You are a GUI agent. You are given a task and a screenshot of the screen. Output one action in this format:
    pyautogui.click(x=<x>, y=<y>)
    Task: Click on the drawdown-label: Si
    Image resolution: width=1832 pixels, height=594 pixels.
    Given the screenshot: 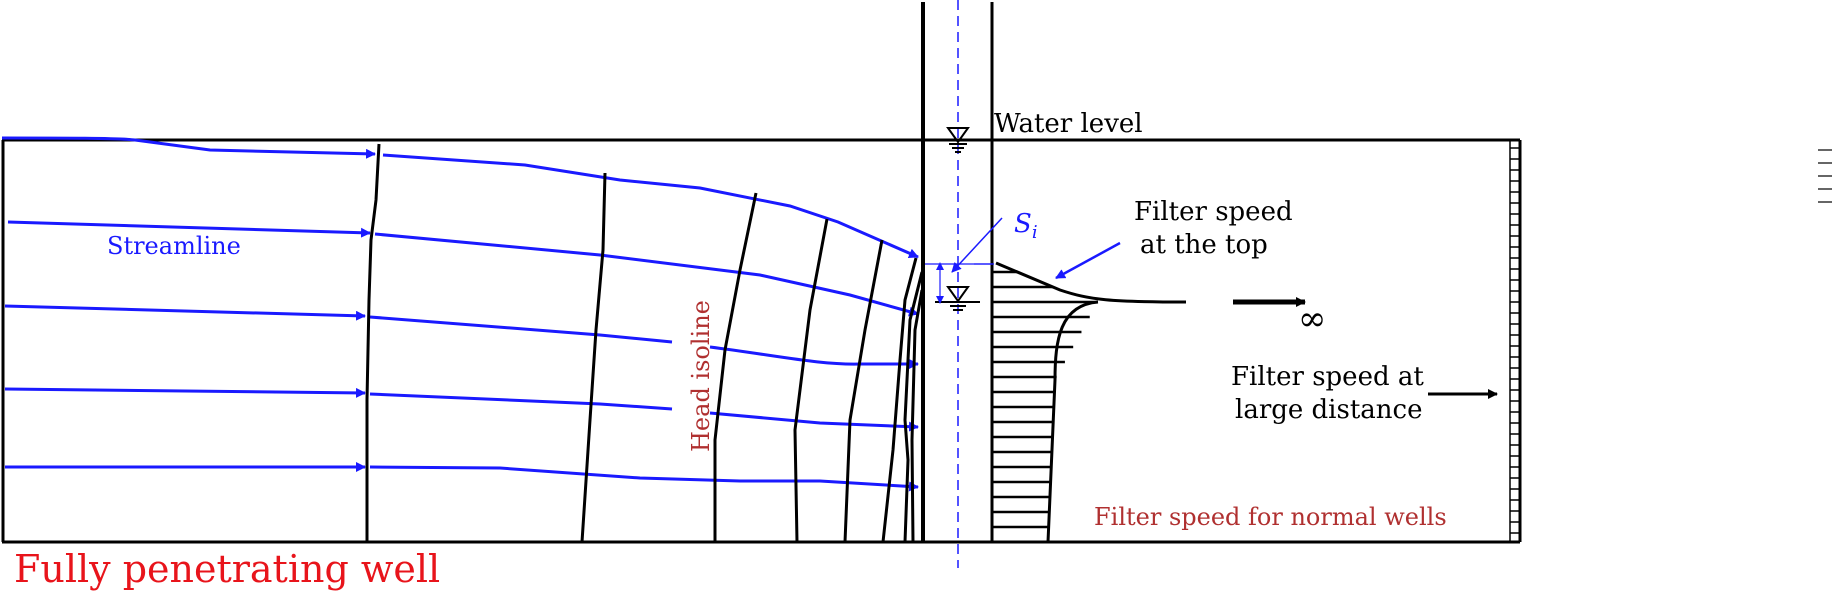 What is the action you would take?
    pyautogui.click(x=1026, y=226)
    